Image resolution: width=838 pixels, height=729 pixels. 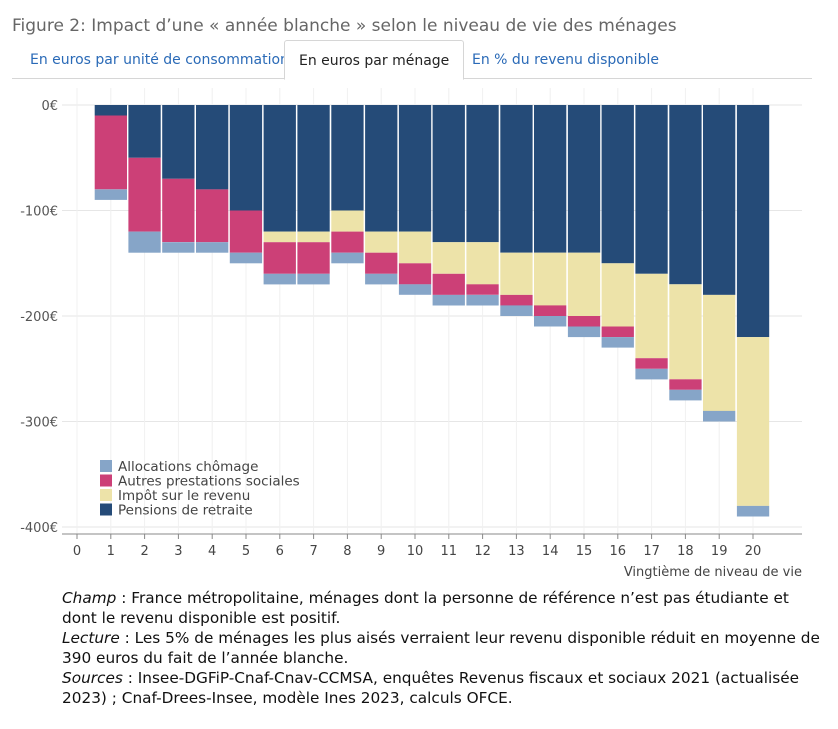 I want to click on legend-label-prestations: Autres prestations sociales, so click(x=209, y=482).